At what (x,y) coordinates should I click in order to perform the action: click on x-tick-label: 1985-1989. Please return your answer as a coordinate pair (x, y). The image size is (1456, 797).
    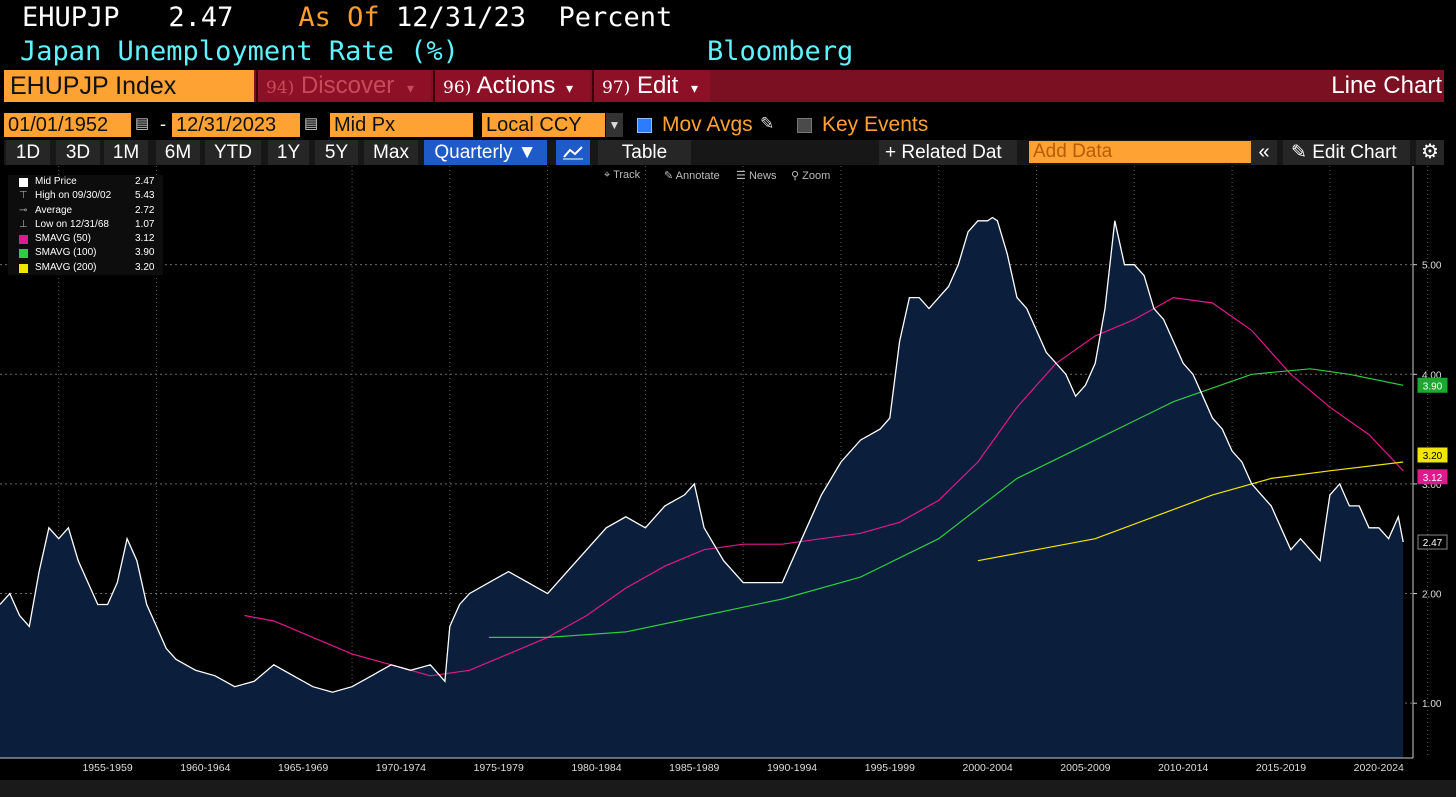
    Looking at the image, I should click on (694, 768).